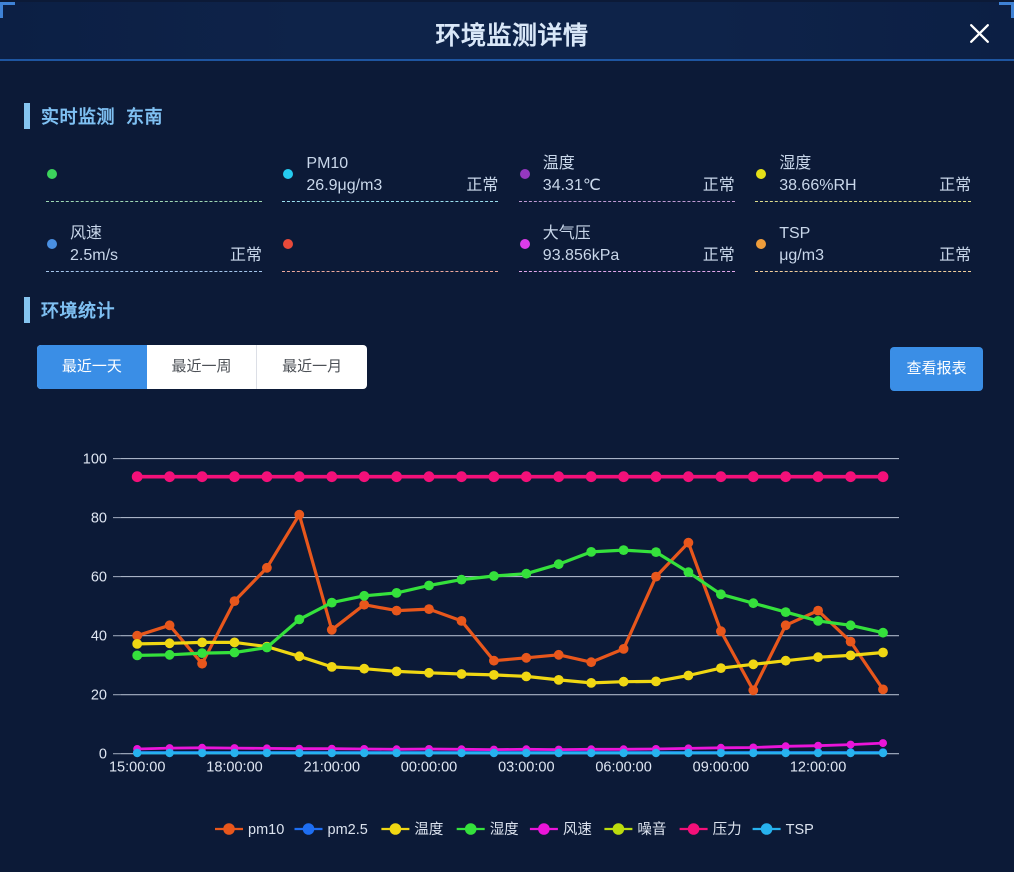 The height and width of the screenshot is (872, 1014). Describe the element at coordinates (95, 460) in the screenshot. I see `svg-text: 100` at that location.